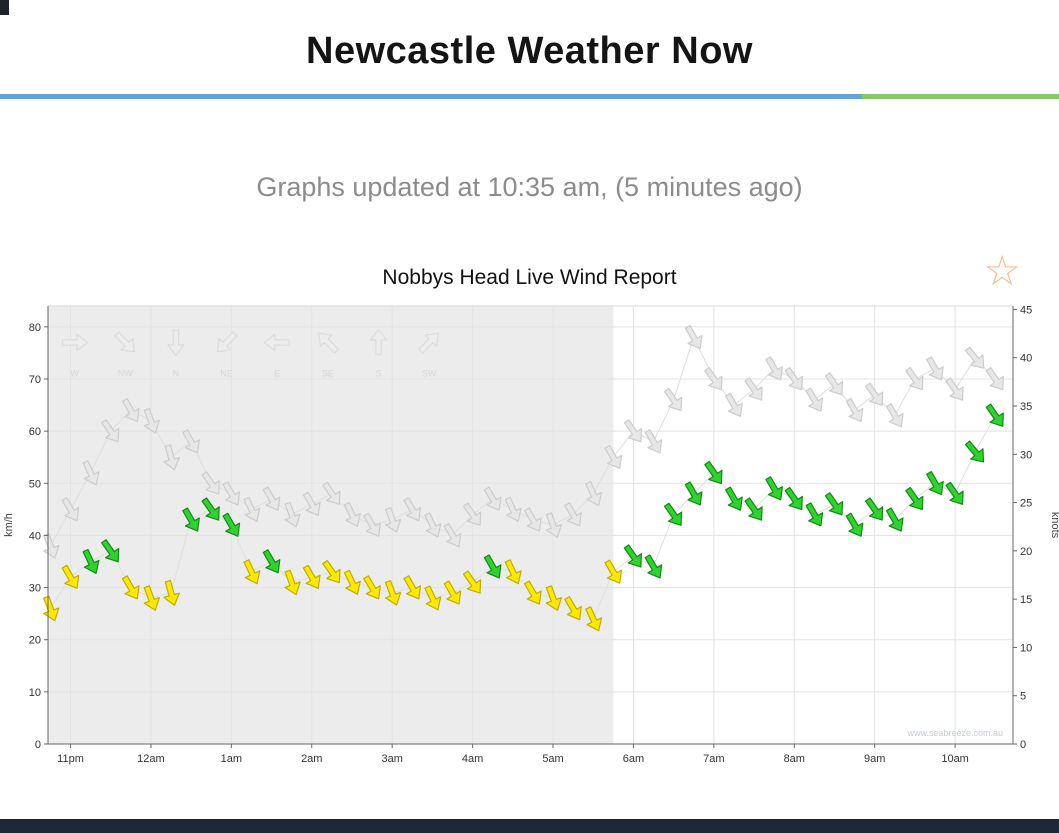  Describe the element at coordinates (124, 342) in the screenshot. I see `legend-nw-arrow-icon` at that location.